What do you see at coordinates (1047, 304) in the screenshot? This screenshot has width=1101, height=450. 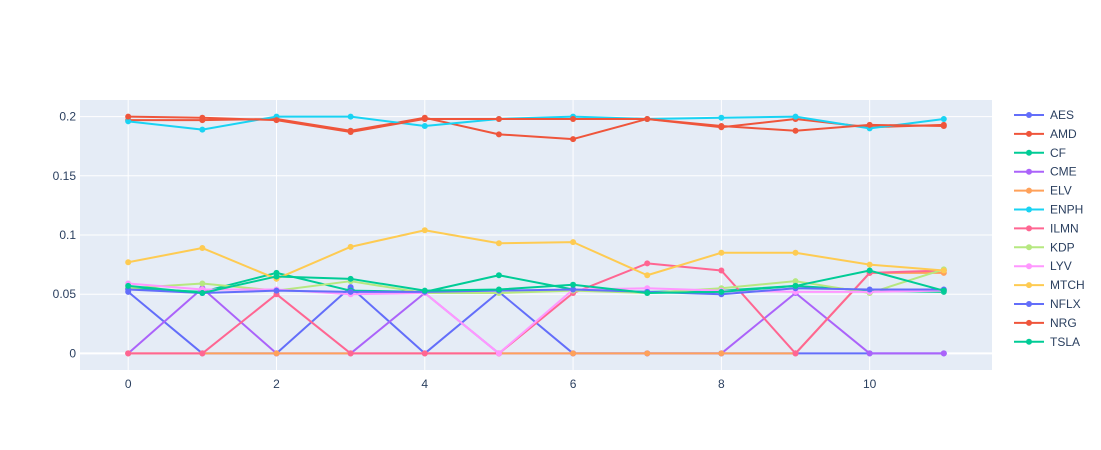 I see `legend-item-nflx: NFLX` at bounding box center [1047, 304].